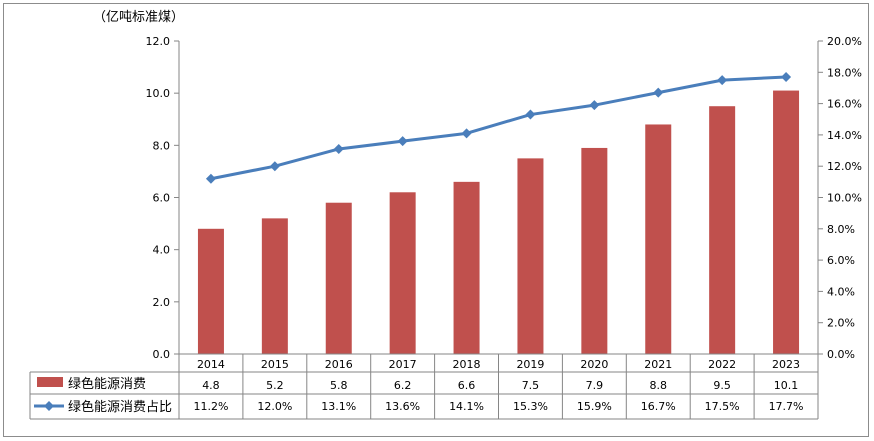 This screenshot has height=441, width=874. I want to click on share-value-label: 13.6%, so click(402, 406).